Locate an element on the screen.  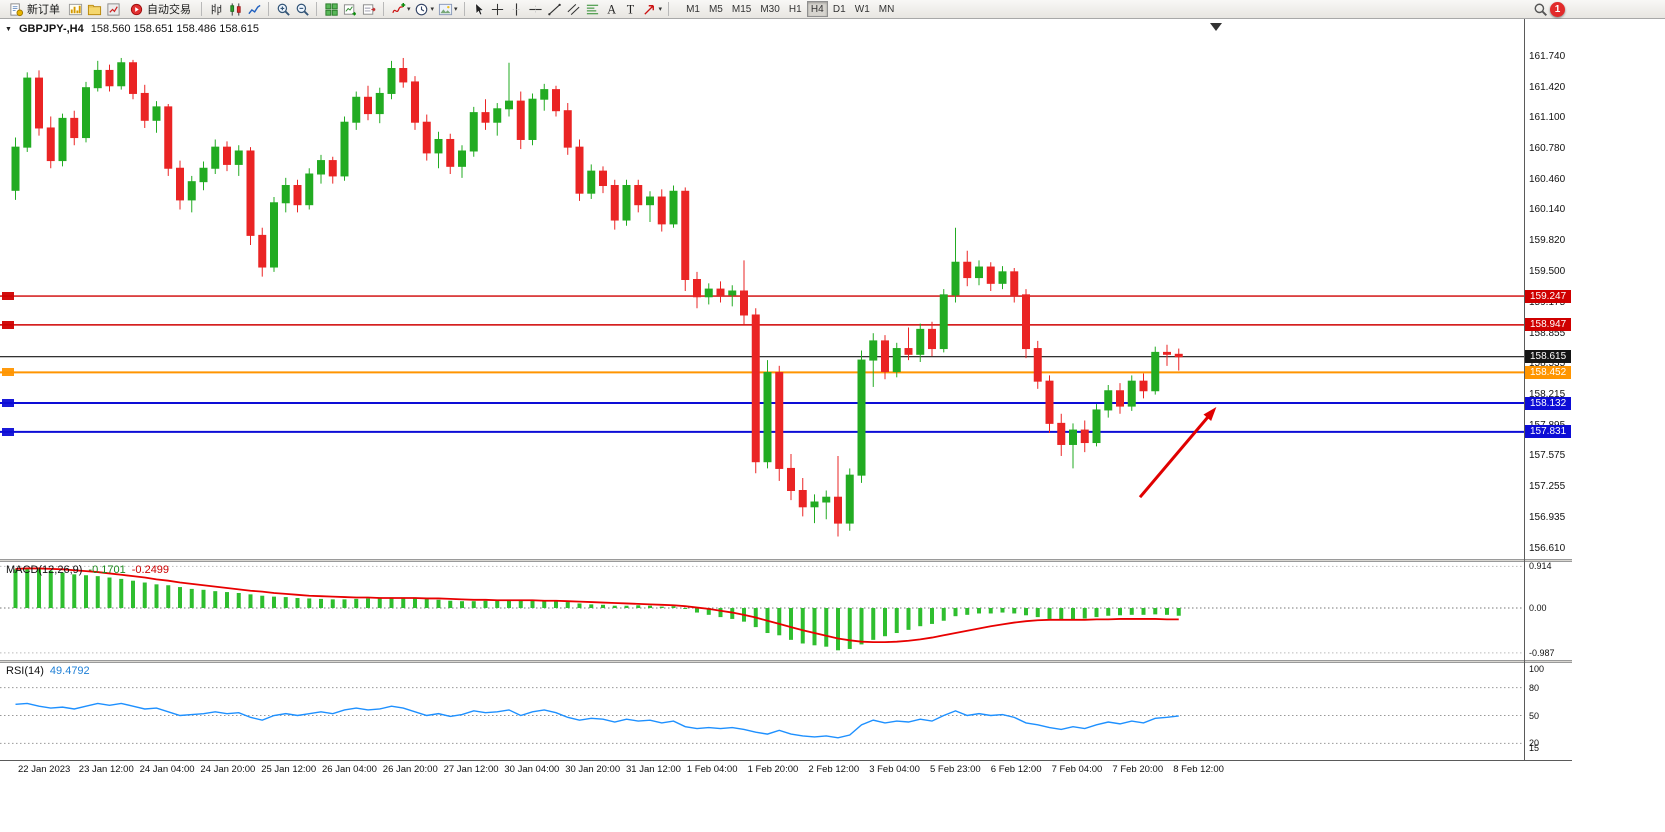
price-scale-label: 158.535 is located at coordinates (1547, 364).